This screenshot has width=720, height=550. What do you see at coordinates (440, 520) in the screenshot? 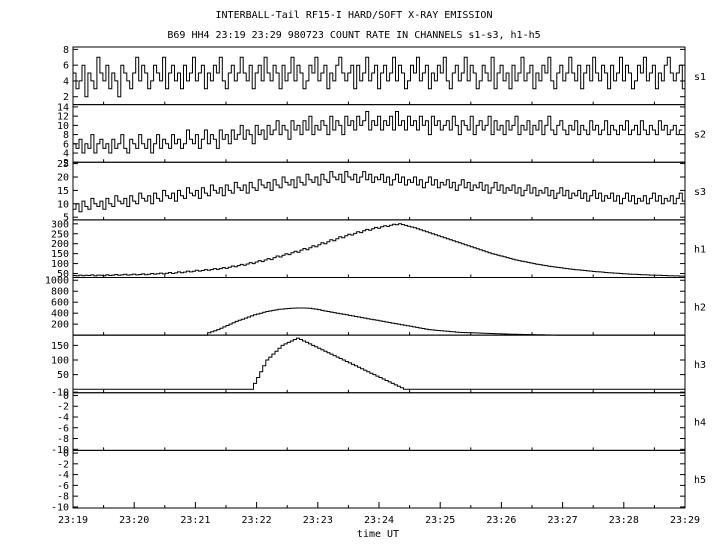
I see `x-tick-label: 23:25` at bounding box center [440, 520].